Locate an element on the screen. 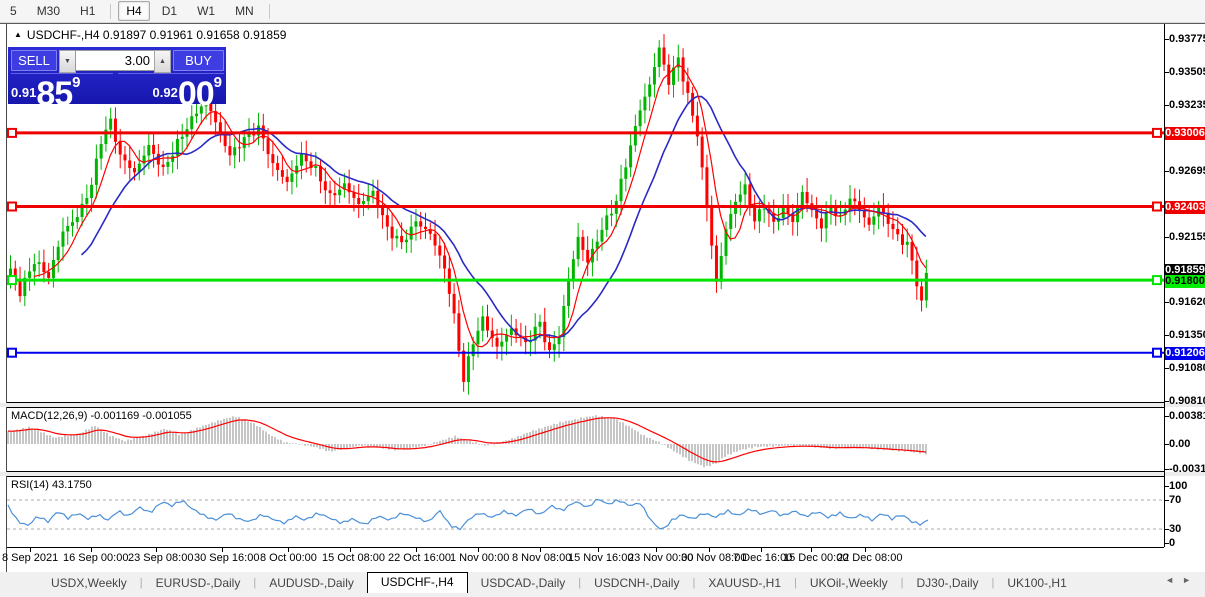 This screenshot has width=1205, height=597. rsi-axis-label: 30 is located at coordinates (1175, 529).